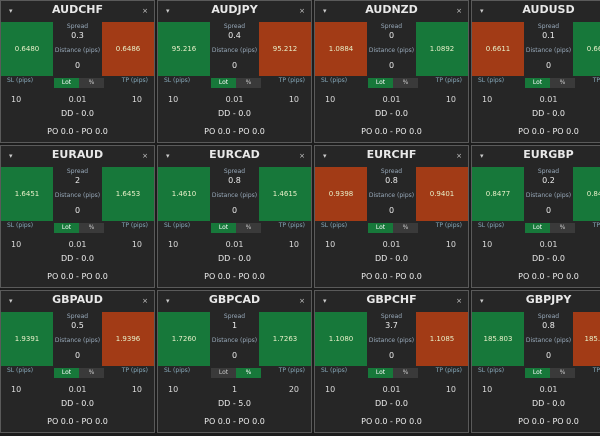  Describe the element at coordinates (184, 339) in the screenshot. I see `sell-button: 1.7260` at that location.